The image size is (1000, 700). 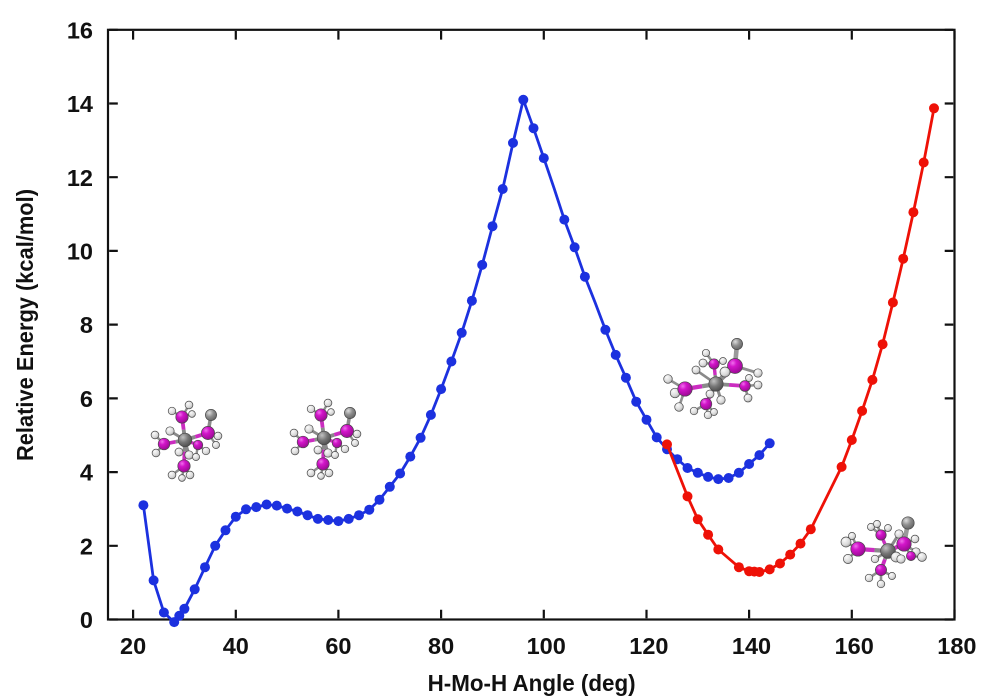 What do you see at coordinates (86, 399) in the screenshot?
I see `svg-text: 6` at bounding box center [86, 399].